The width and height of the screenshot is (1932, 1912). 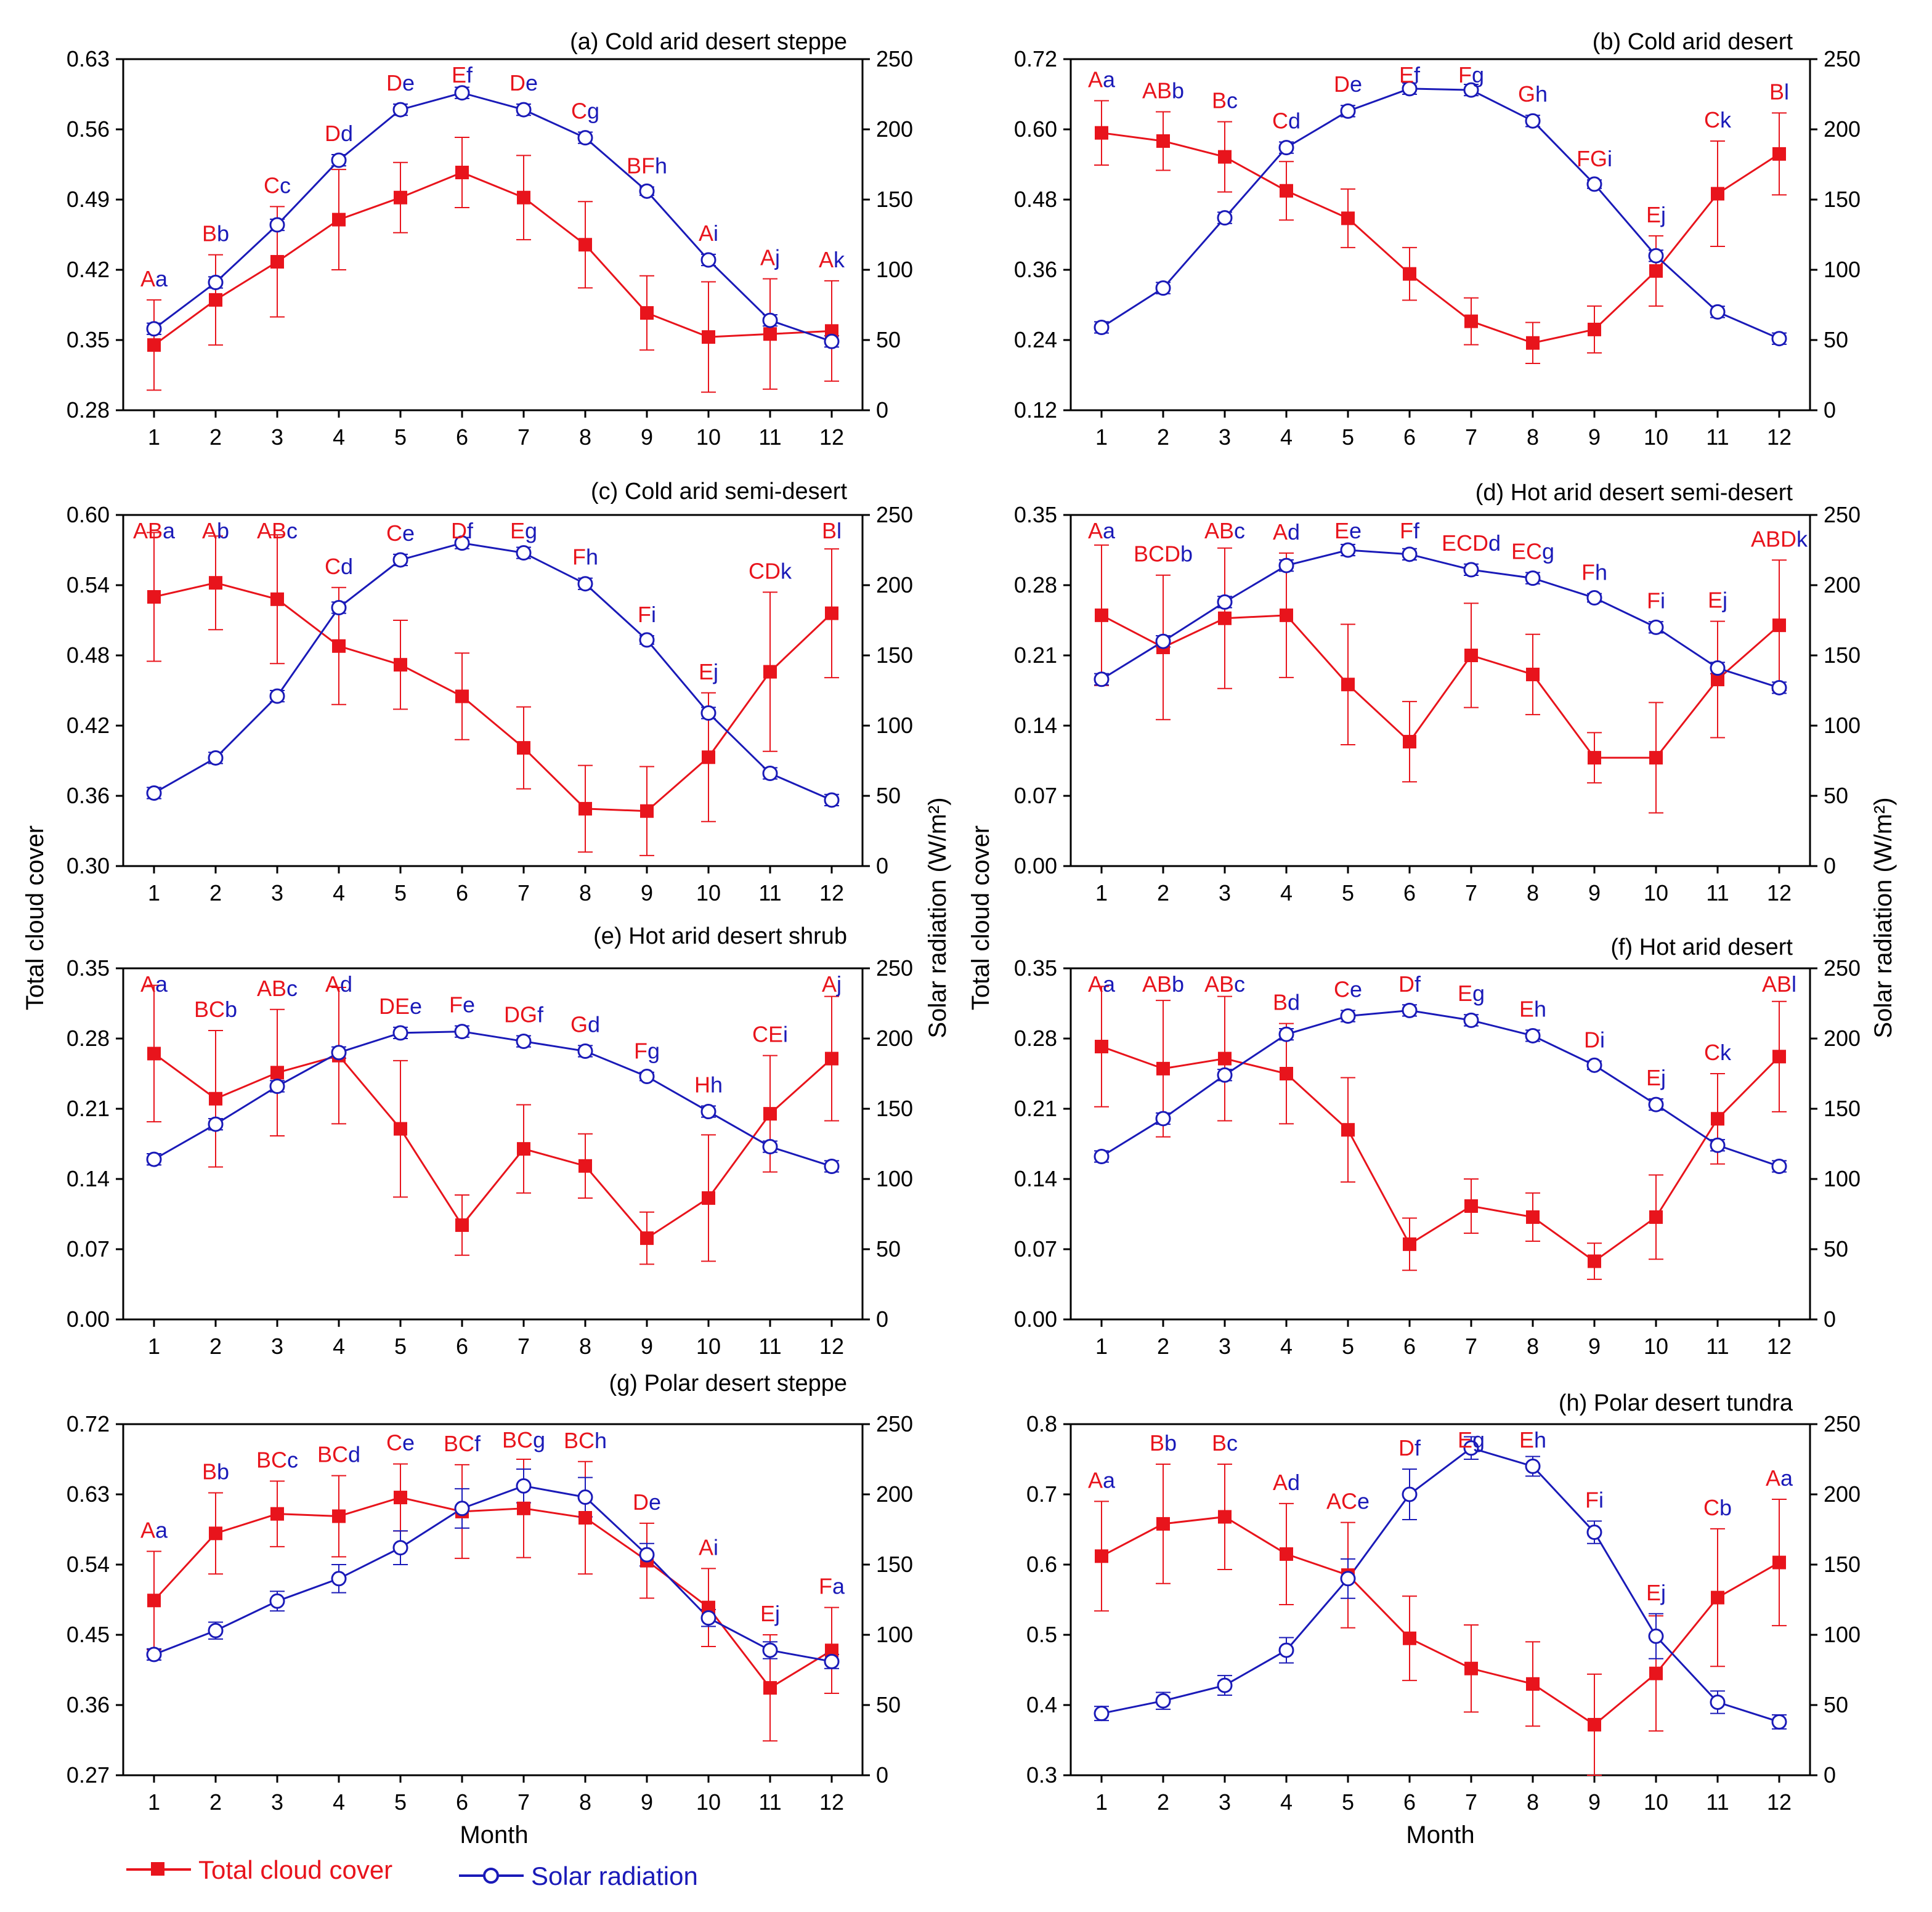 What do you see at coordinates (1471, 1802) in the screenshot?
I see `x-tick-label: 7` at bounding box center [1471, 1802].